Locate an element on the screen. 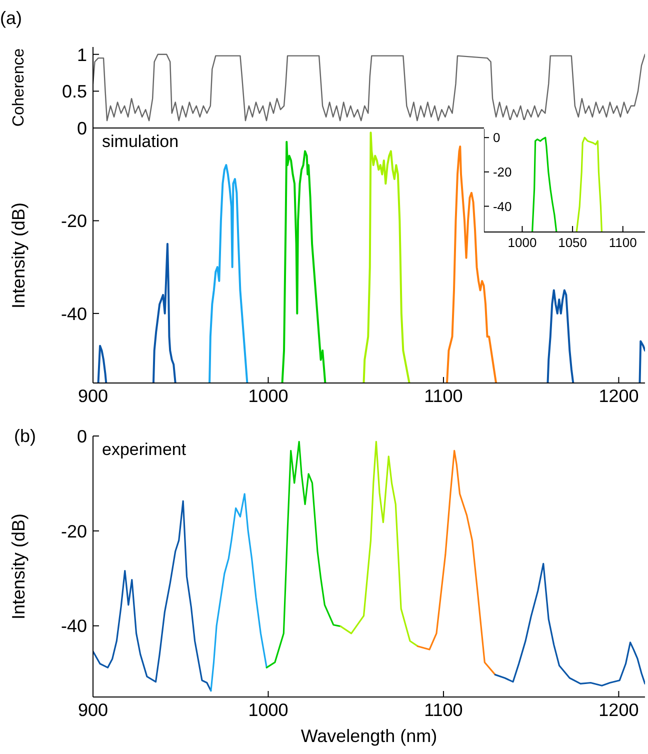  annotation: experiment is located at coordinates (144, 450).